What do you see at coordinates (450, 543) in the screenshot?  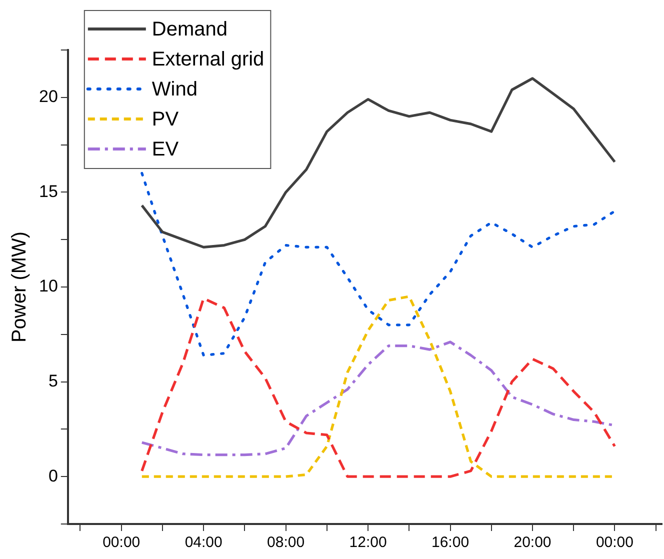 I see `x-tick-label: 16:00` at bounding box center [450, 543].